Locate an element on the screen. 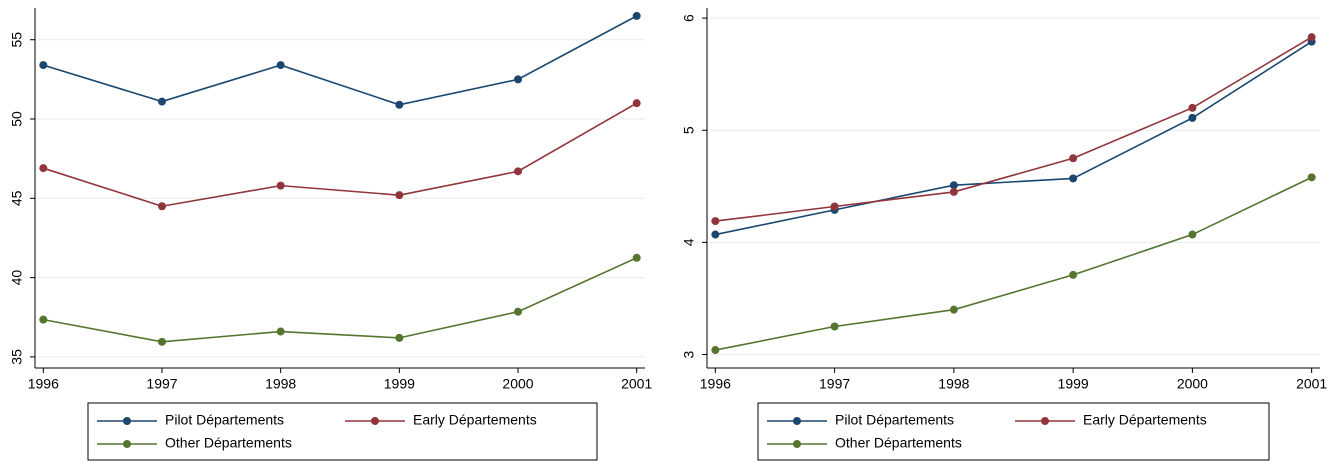 Image resolution: width=1338 pixels, height=463 pixels. y-tick-label: 40 is located at coordinates (17, 278).